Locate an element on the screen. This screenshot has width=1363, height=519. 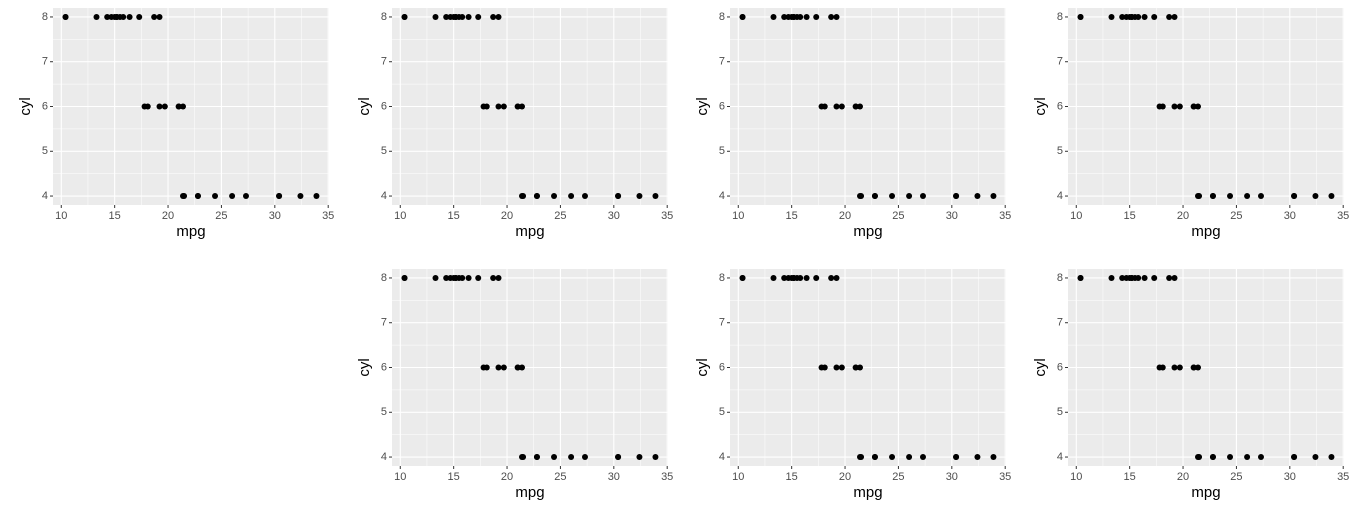
y-tick-label: 8 is located at coordinates (384, 278).